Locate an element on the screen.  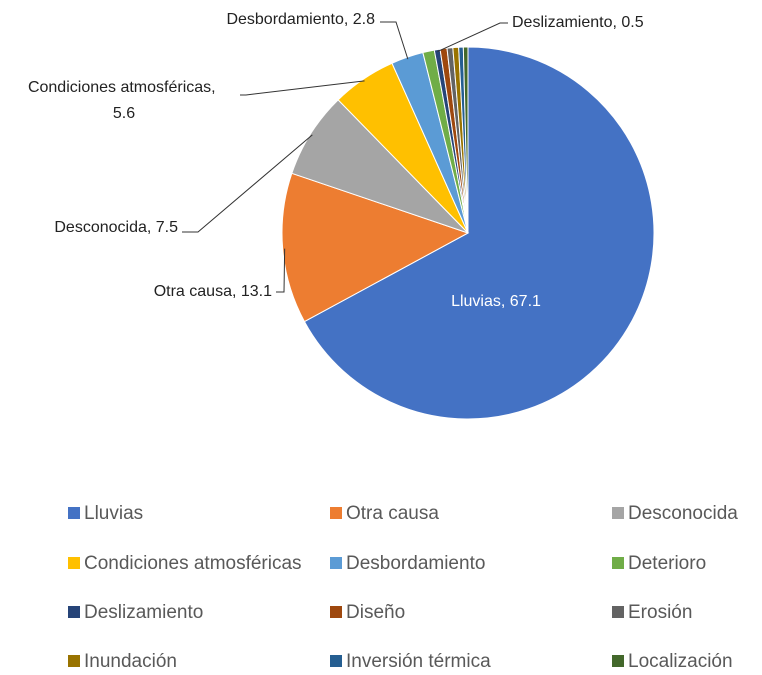
label-value: 0.5 is located at coordinates (632, 22).